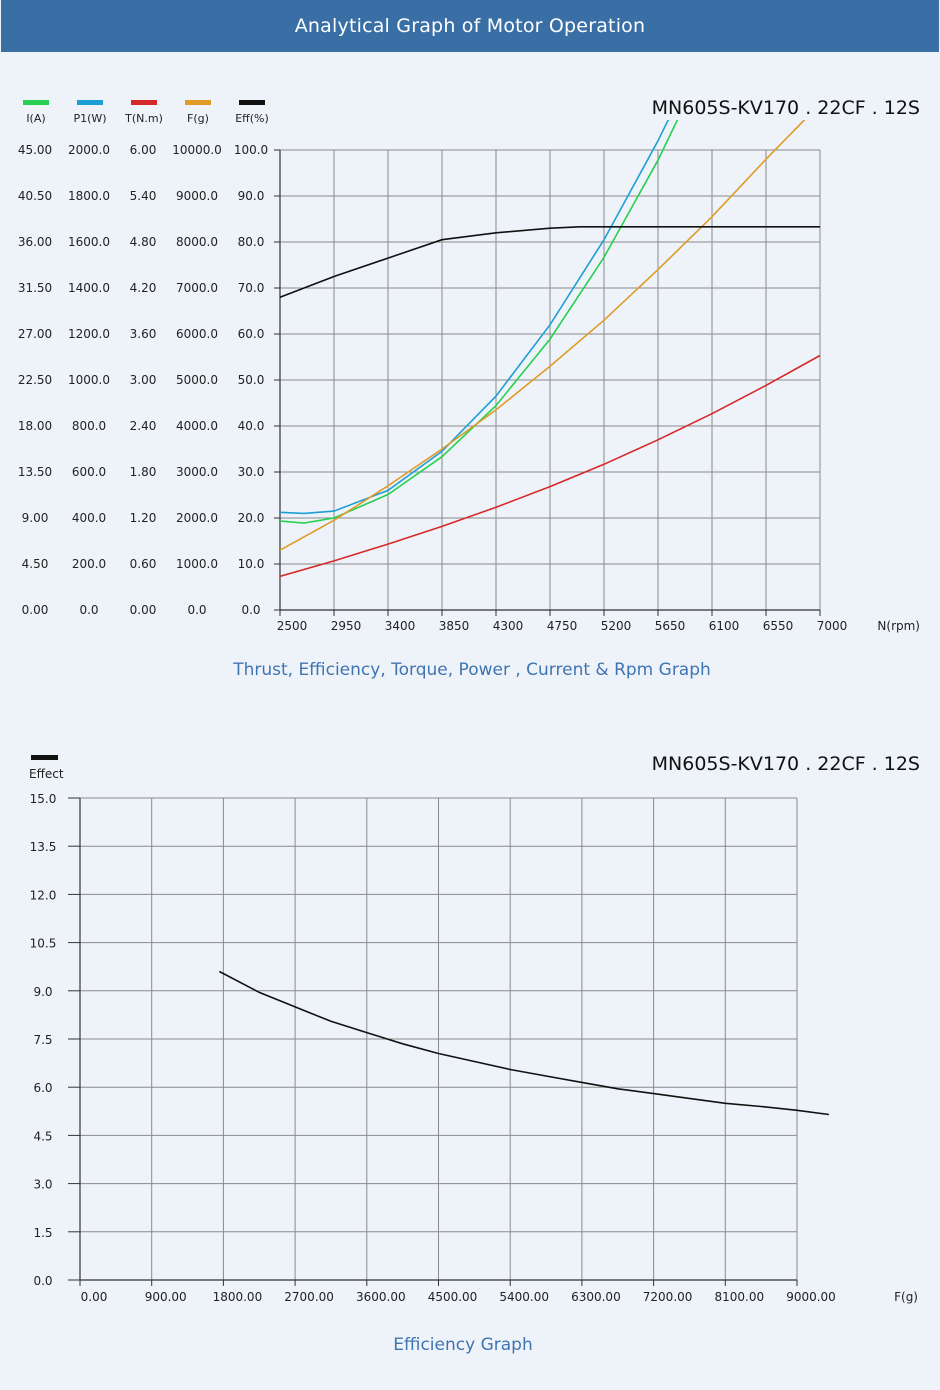  Describe the element at coordinates (143, 242) in the screenshot. I see `y-tick-label: 4.80` at that location.